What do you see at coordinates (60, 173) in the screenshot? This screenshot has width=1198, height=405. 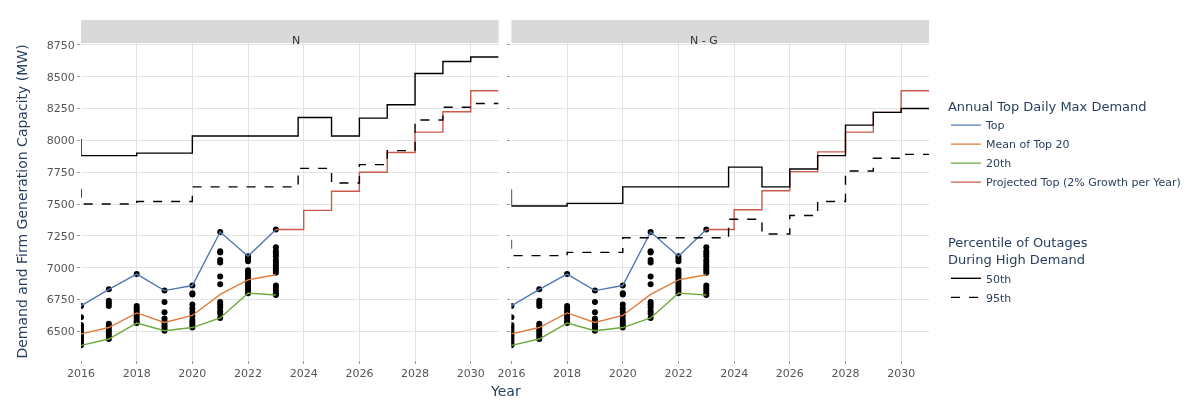 I see `y-tick-label: 7750` at bounding box center [60, 173].